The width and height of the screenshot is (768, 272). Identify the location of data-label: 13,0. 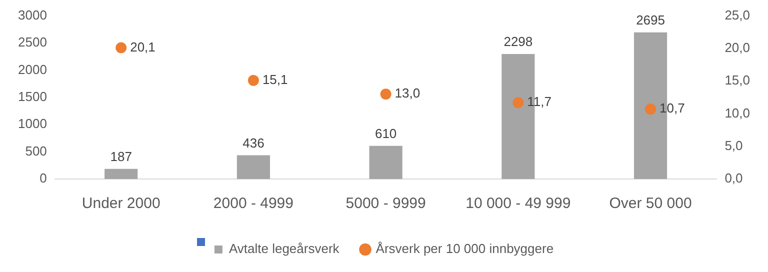
(407, 93).